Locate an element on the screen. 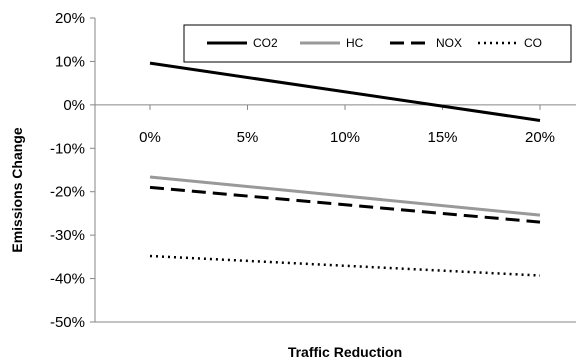 The width and height of the screenshot is (578, 364). y-tick-label: -40% is located at coordinates (67, 279).